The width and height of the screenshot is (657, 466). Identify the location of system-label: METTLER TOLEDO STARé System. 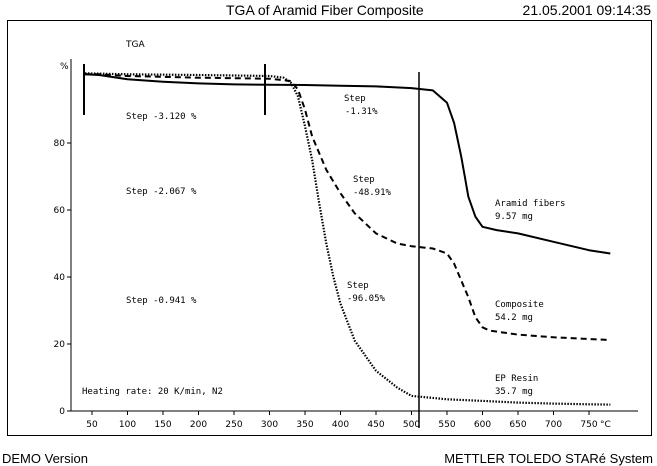
(548, 458).